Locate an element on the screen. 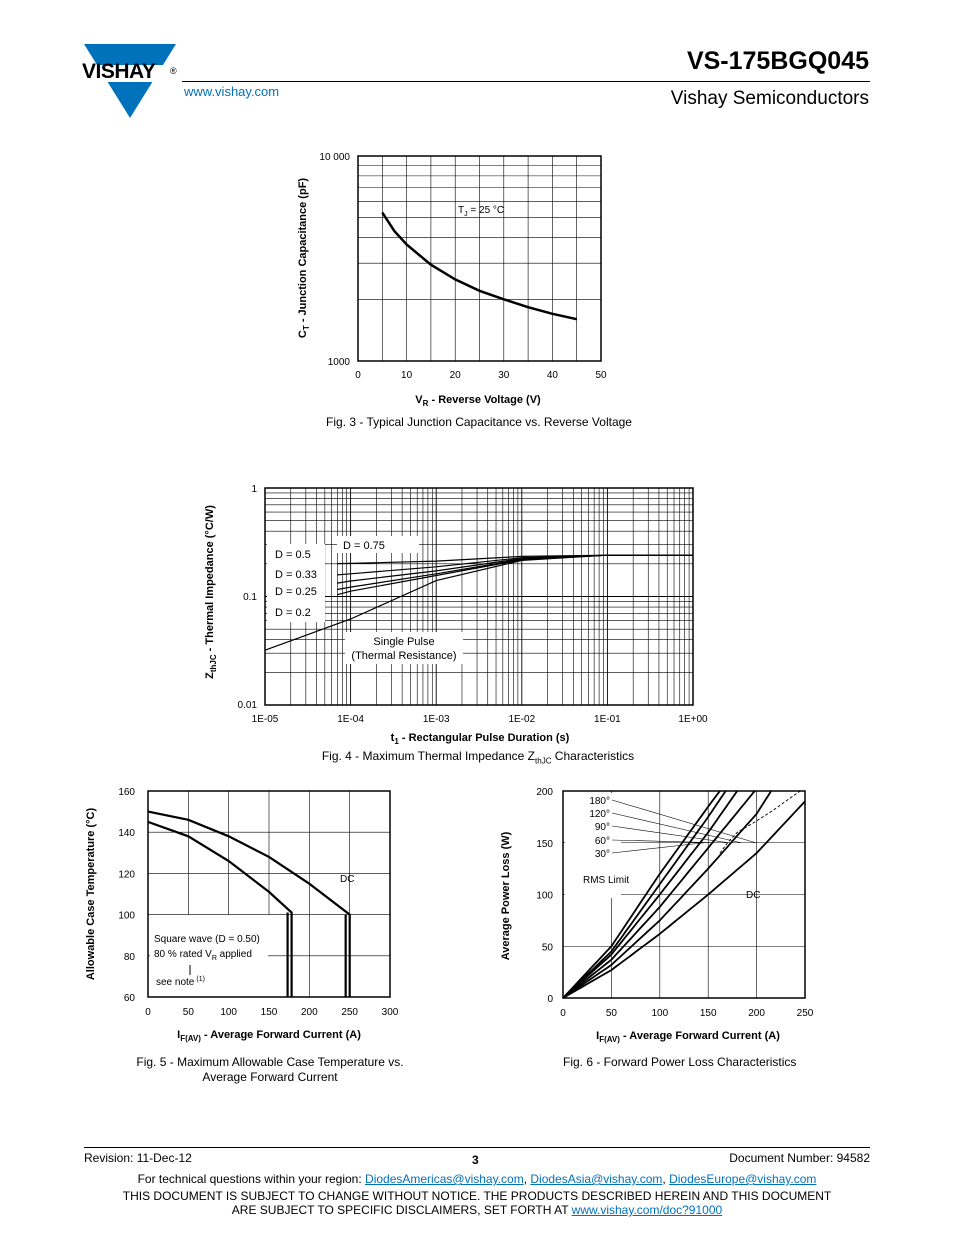 The width and height of the screenshot is (954, 1235). vishay-logo-icon is located at coordinates (131, 81).